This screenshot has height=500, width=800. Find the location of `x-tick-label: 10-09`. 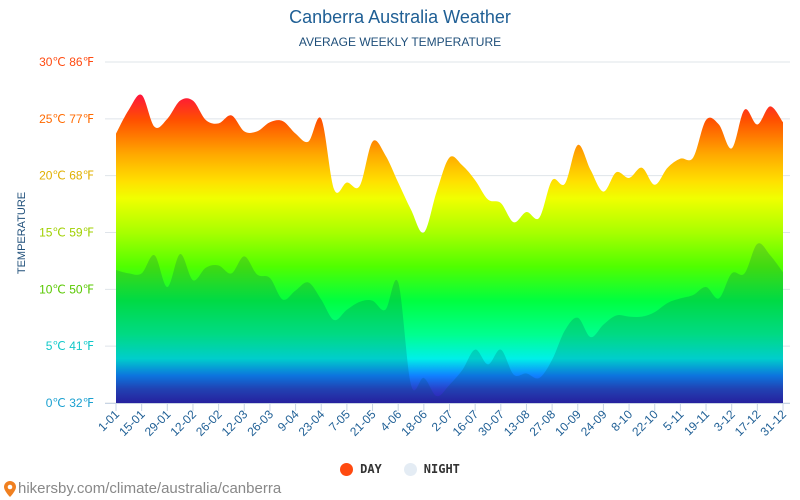

x-tick-label: 10-09 is located at coordinates (568, 423).